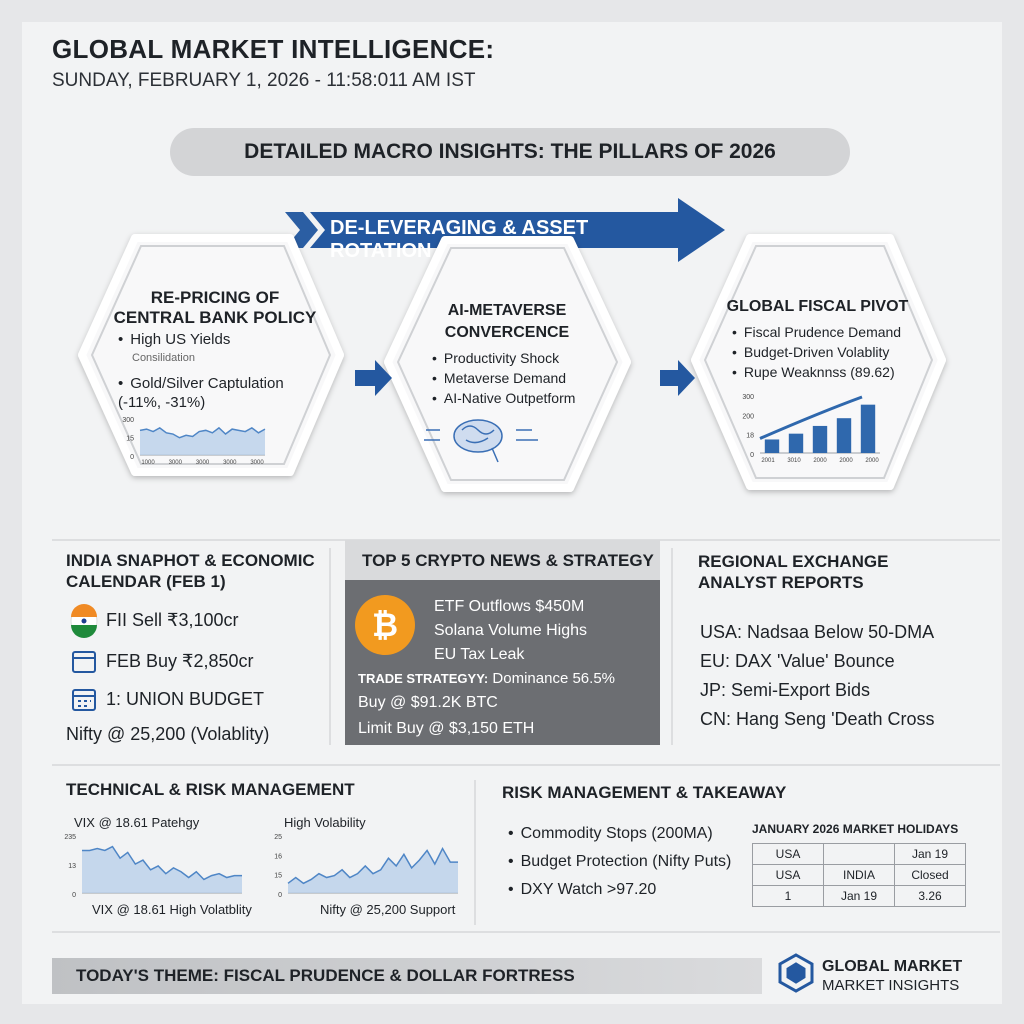 This screenshot has height=1024, width=1024. What do you see at coordinates (210, 789) in the screenshot?
I see `section-title: TECHNICAL & RISK MANAGEMENT` at bounding box center [210, 789].